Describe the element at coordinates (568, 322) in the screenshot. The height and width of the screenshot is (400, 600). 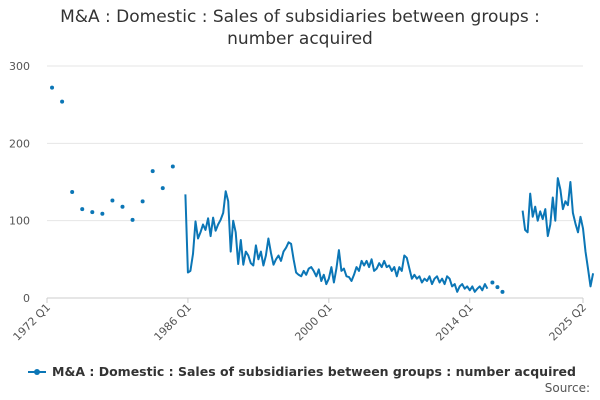
I see `x-tick-label: 2025 Q2` at that location.